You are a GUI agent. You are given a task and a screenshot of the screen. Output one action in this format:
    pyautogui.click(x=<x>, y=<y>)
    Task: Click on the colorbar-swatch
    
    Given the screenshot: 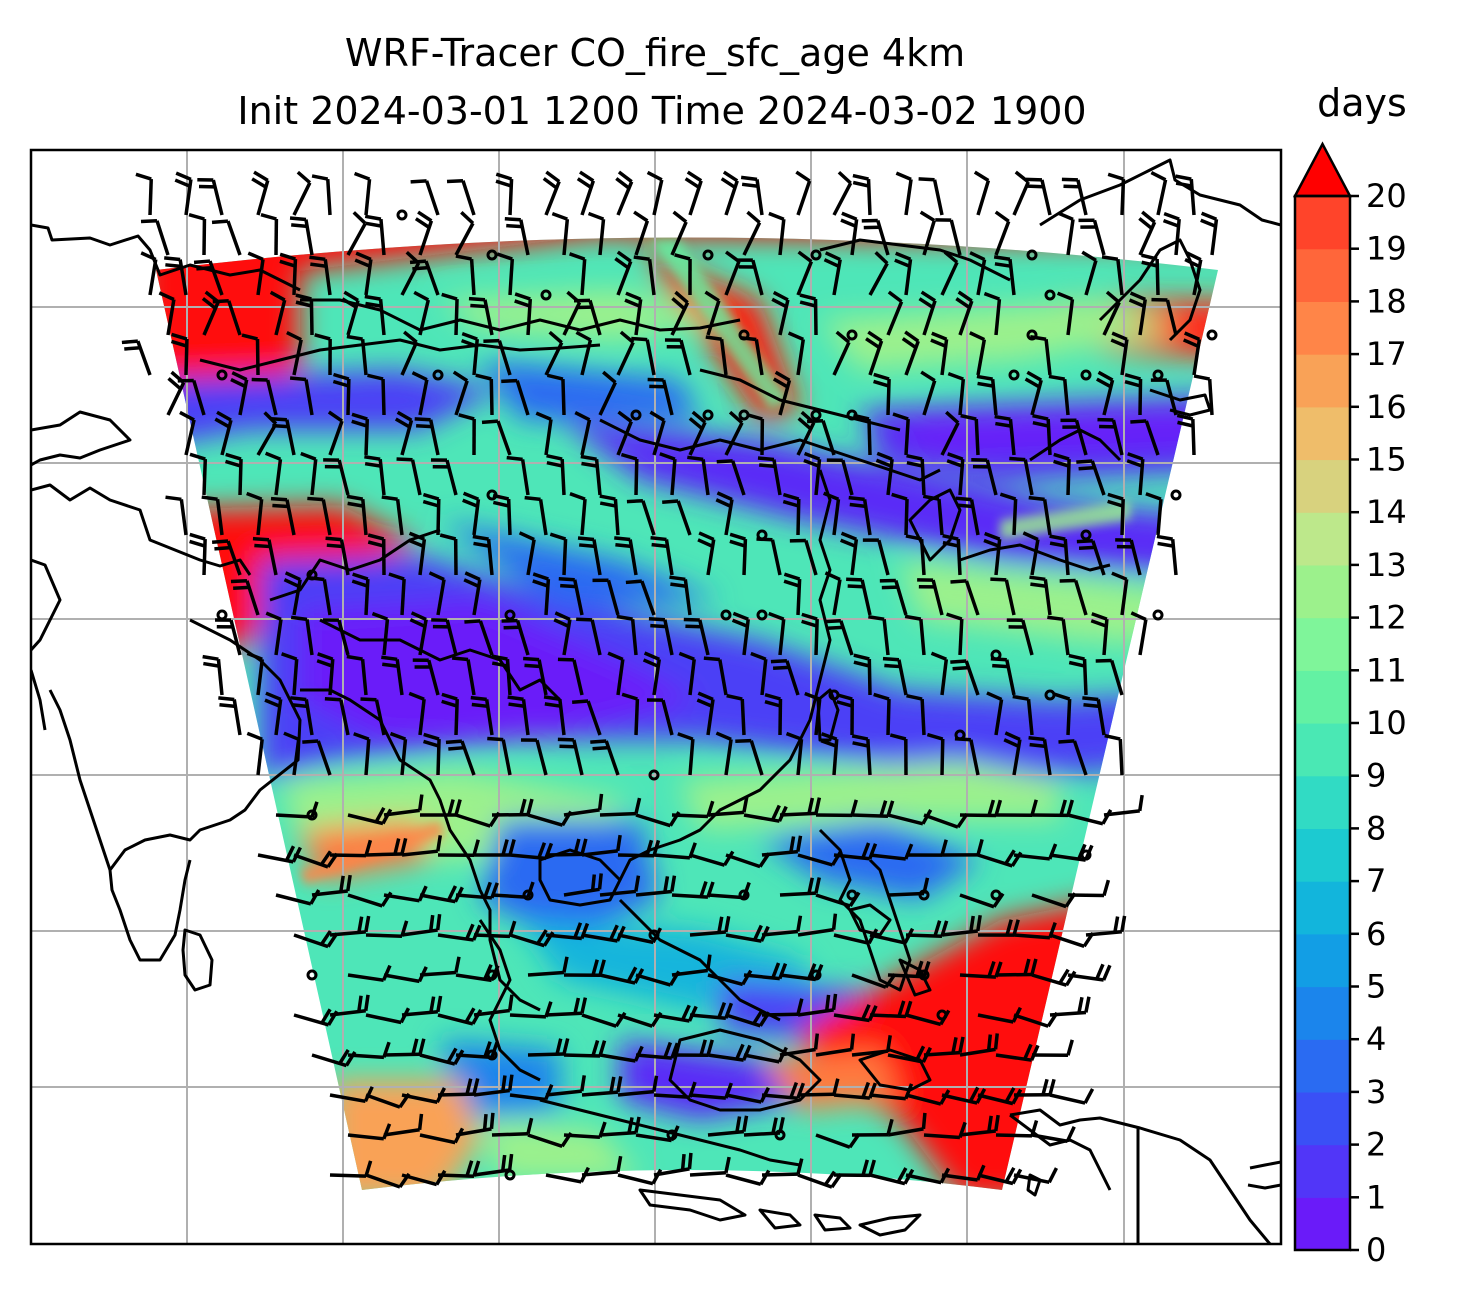 What is the action you would take?
    pyautogui.click(x=1322, y=960)
    